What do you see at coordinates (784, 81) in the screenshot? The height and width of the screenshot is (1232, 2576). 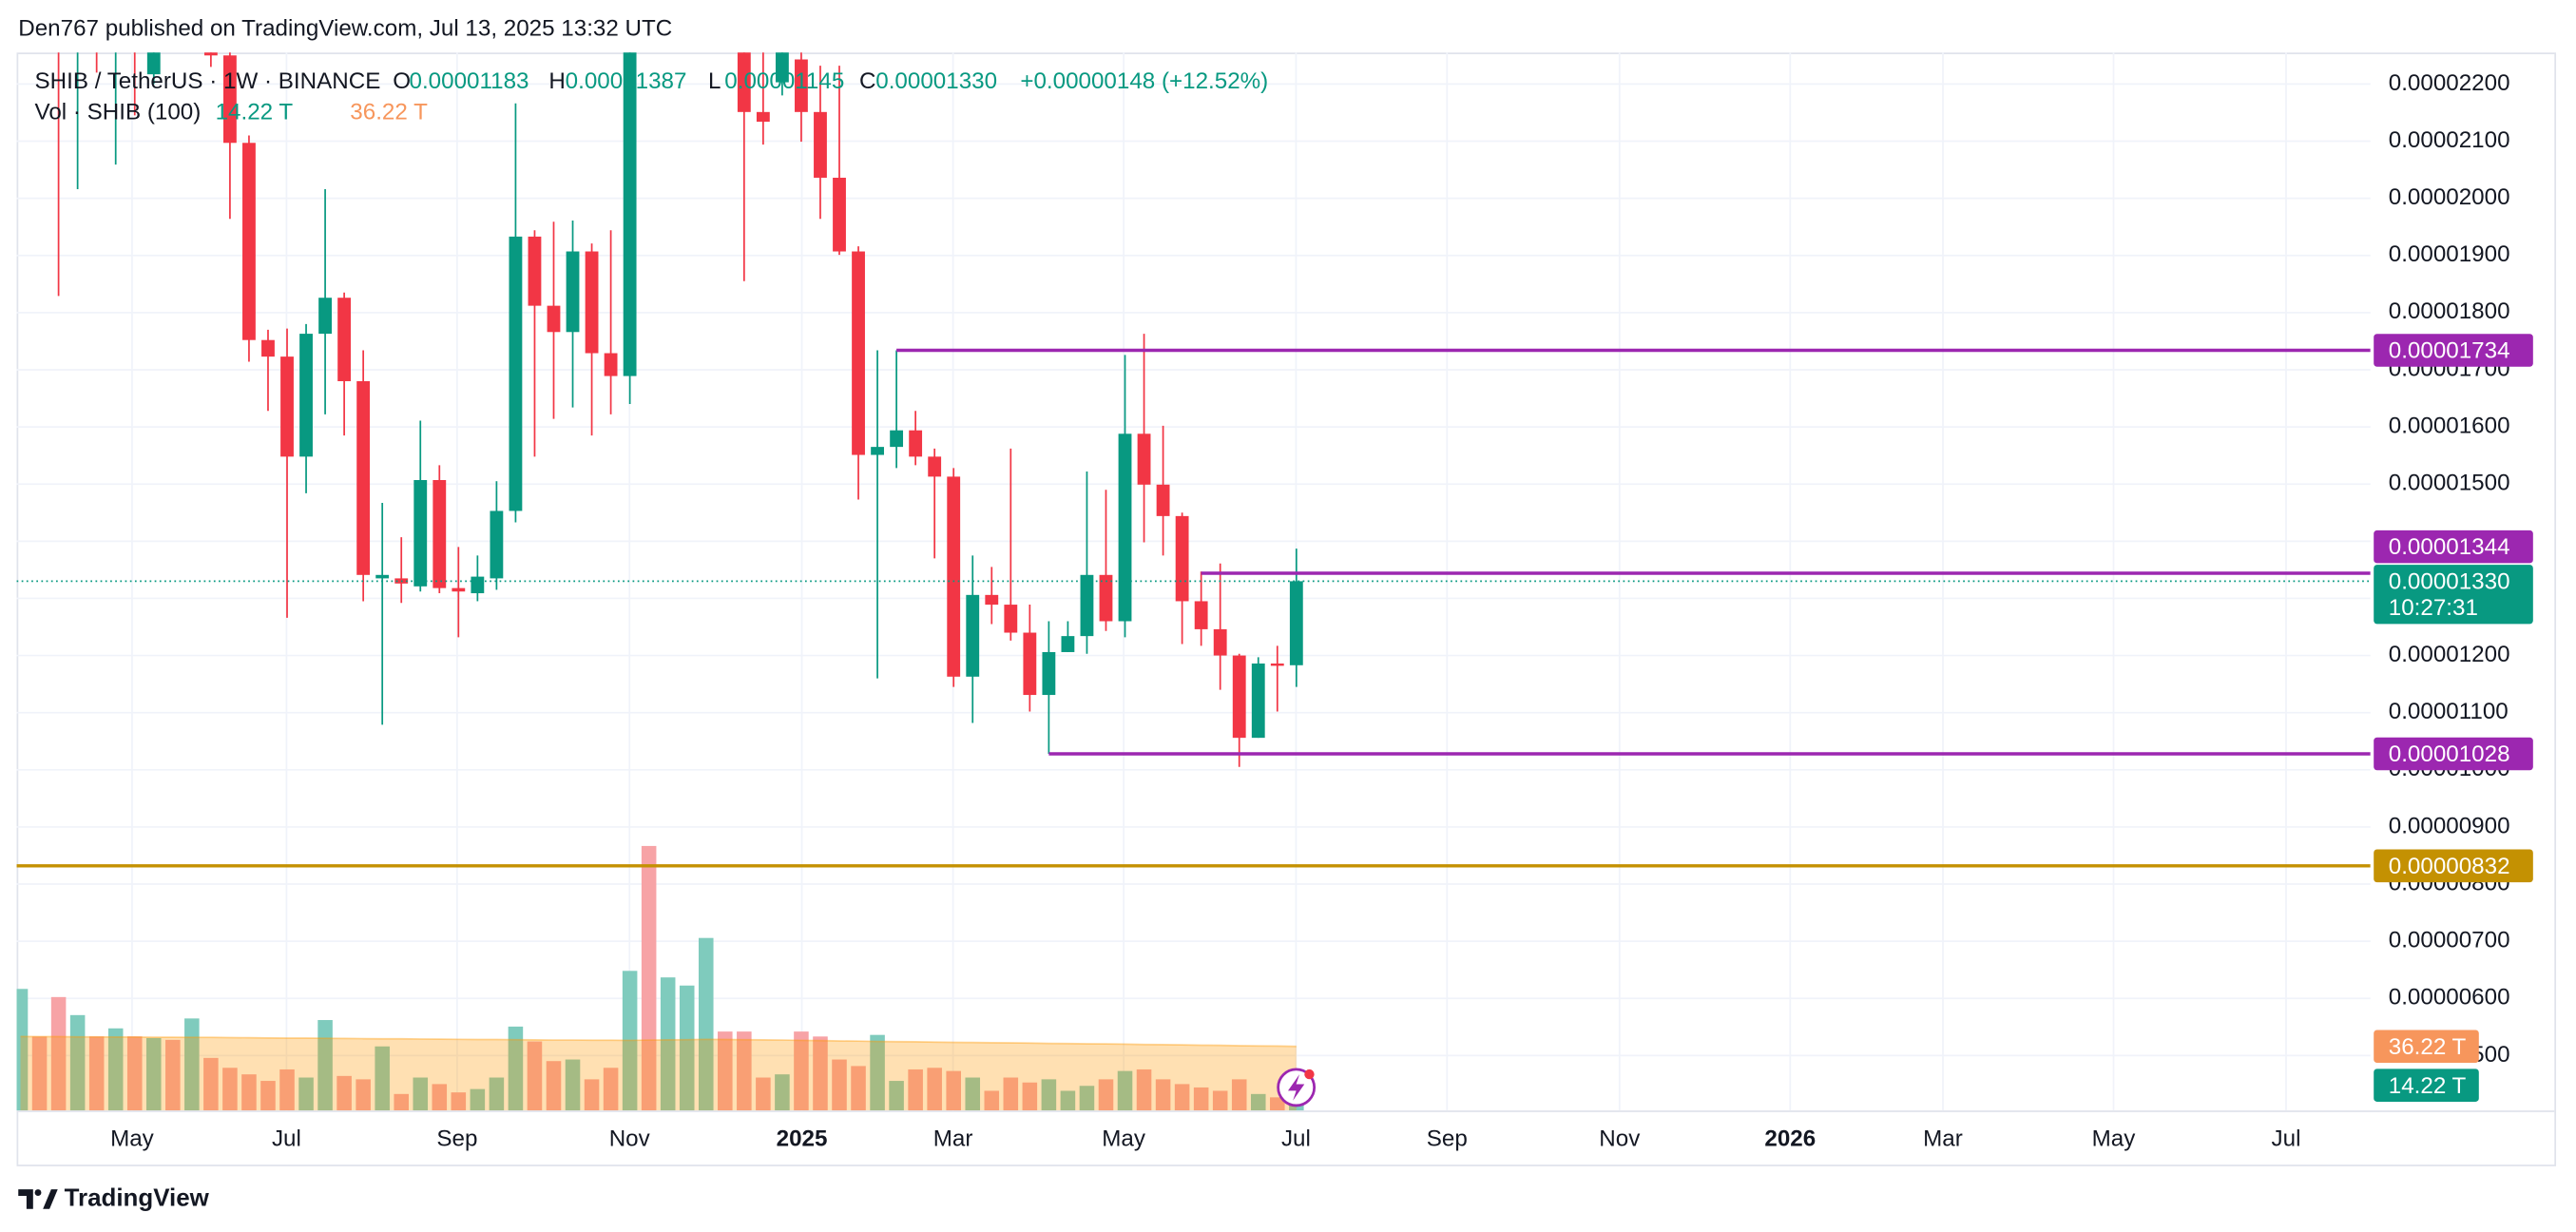 I see `legend-low: 0.00001145` at bounding box center [784, 81].